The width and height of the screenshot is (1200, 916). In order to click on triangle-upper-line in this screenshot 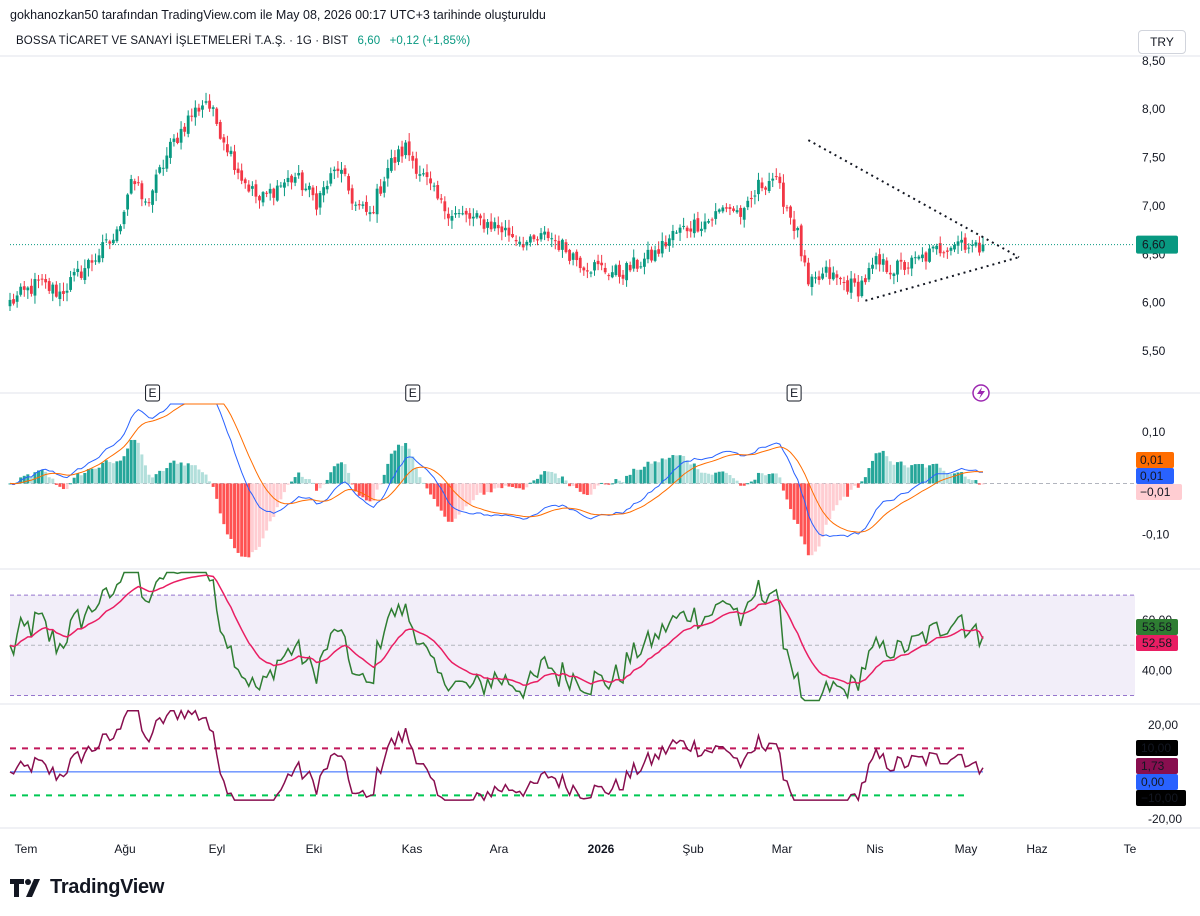, I will do `click(913, 199)`.